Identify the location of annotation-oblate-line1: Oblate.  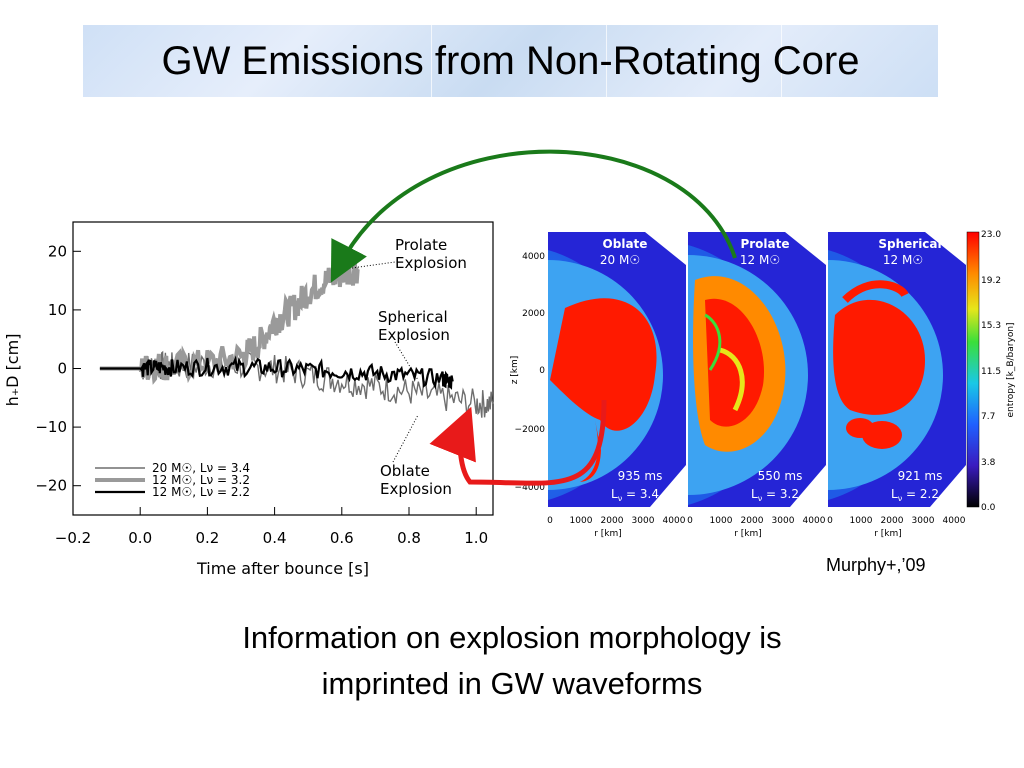
(405, 471).